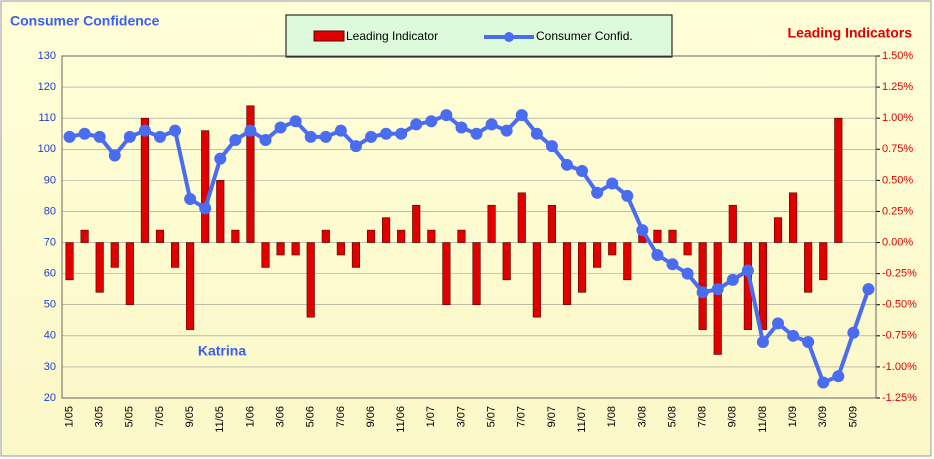 This screenshot has width=934, height=459. What do you see at coordinates (50, 242) in the screenshot?
I see `y-tick-label: 70` at bounding box center [50, 242].